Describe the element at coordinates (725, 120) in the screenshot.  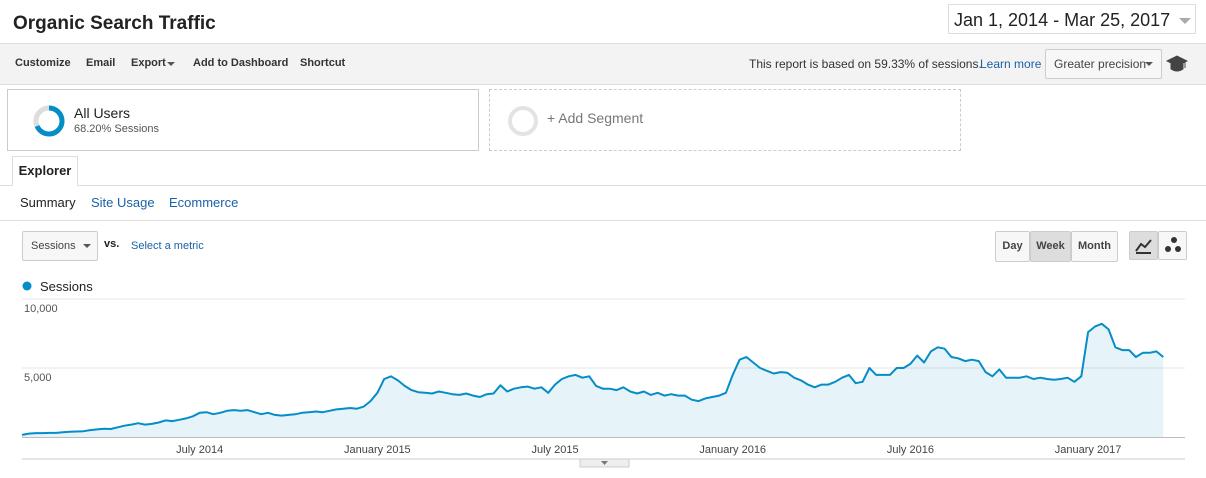
I see `add-segment: + Add Segment` at that location.